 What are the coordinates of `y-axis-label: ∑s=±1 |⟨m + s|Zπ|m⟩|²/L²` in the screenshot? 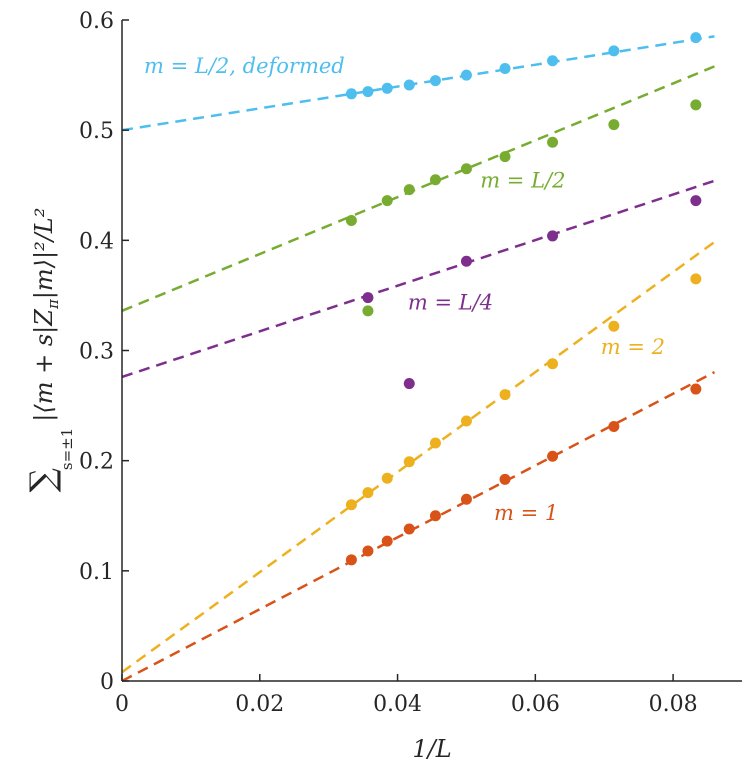 It's located at (49, 350).